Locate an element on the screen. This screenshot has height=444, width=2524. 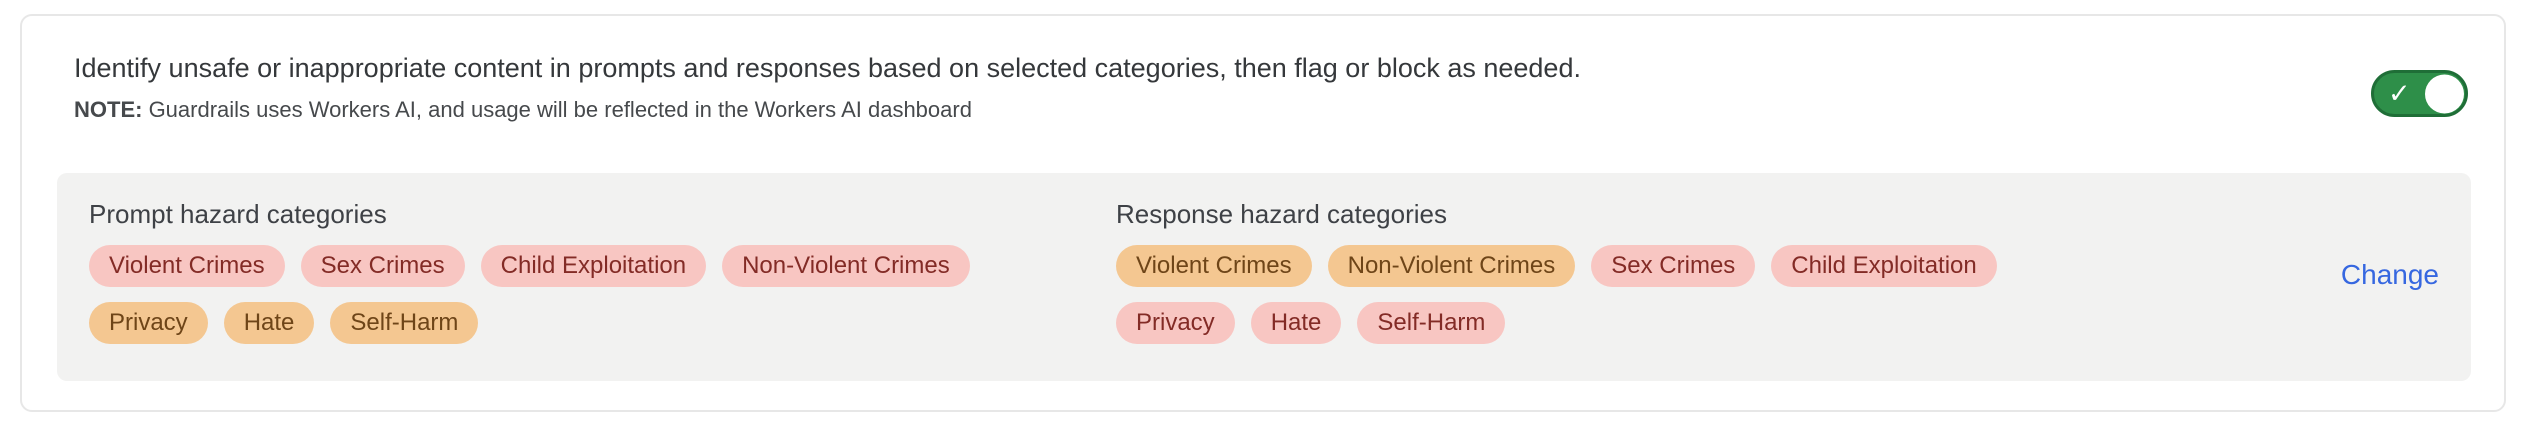
prompt-hazard-title: Prompt hazard categories is located at coordinates (238, 214).